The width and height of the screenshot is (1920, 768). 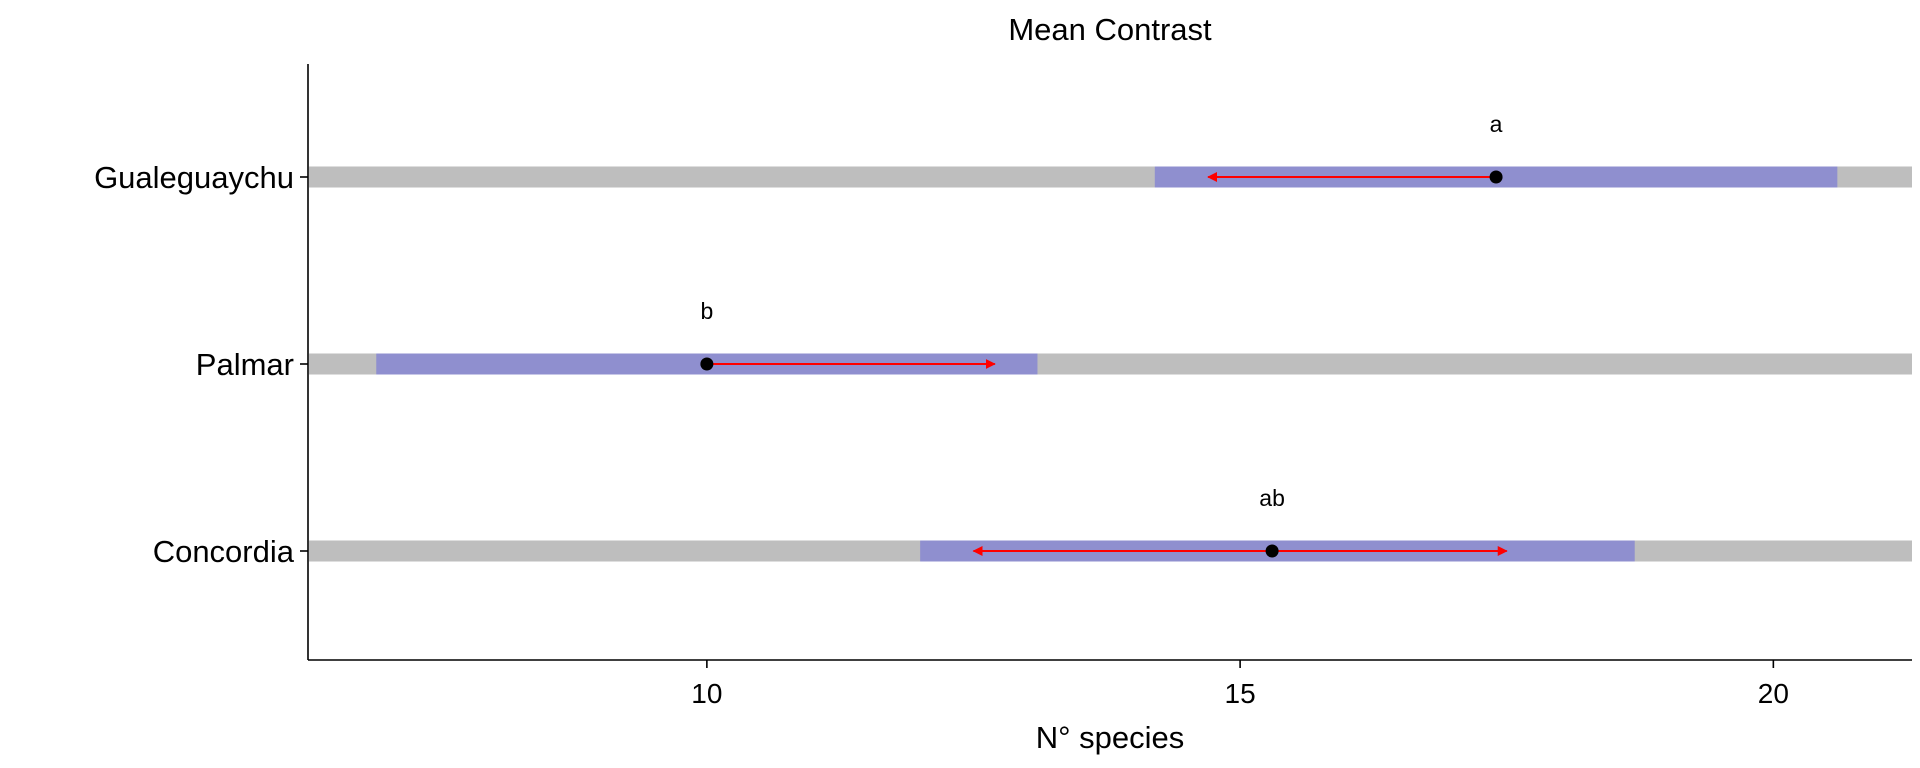 I want to click on group-letter-palmar: b, so click(x=706, y=311).